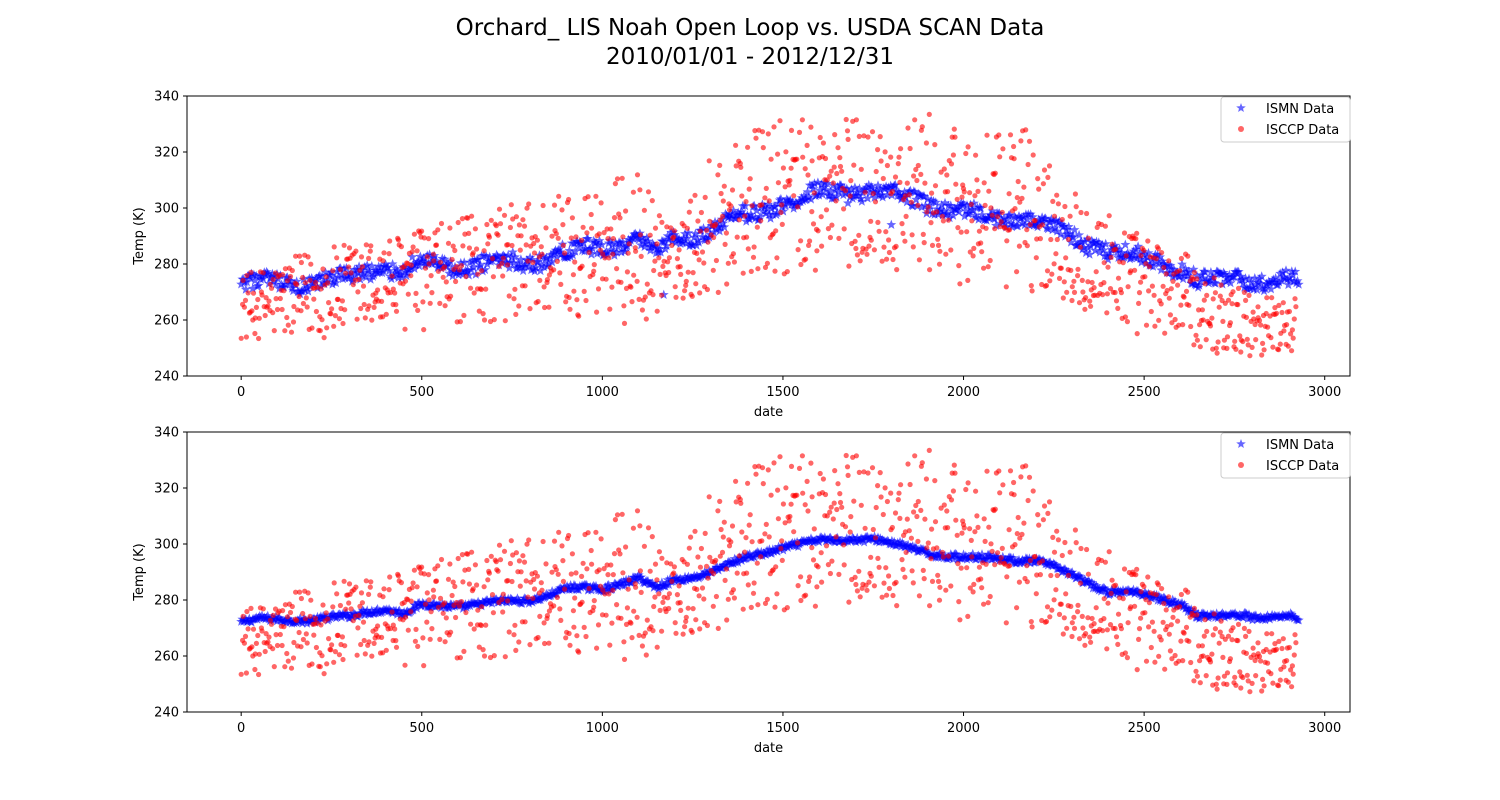 The width and height of the screenshot is (1500, 800). Describe the element at coordinates (166, 209) in the screenshot. I see `y-tick-label: 300` at that location.